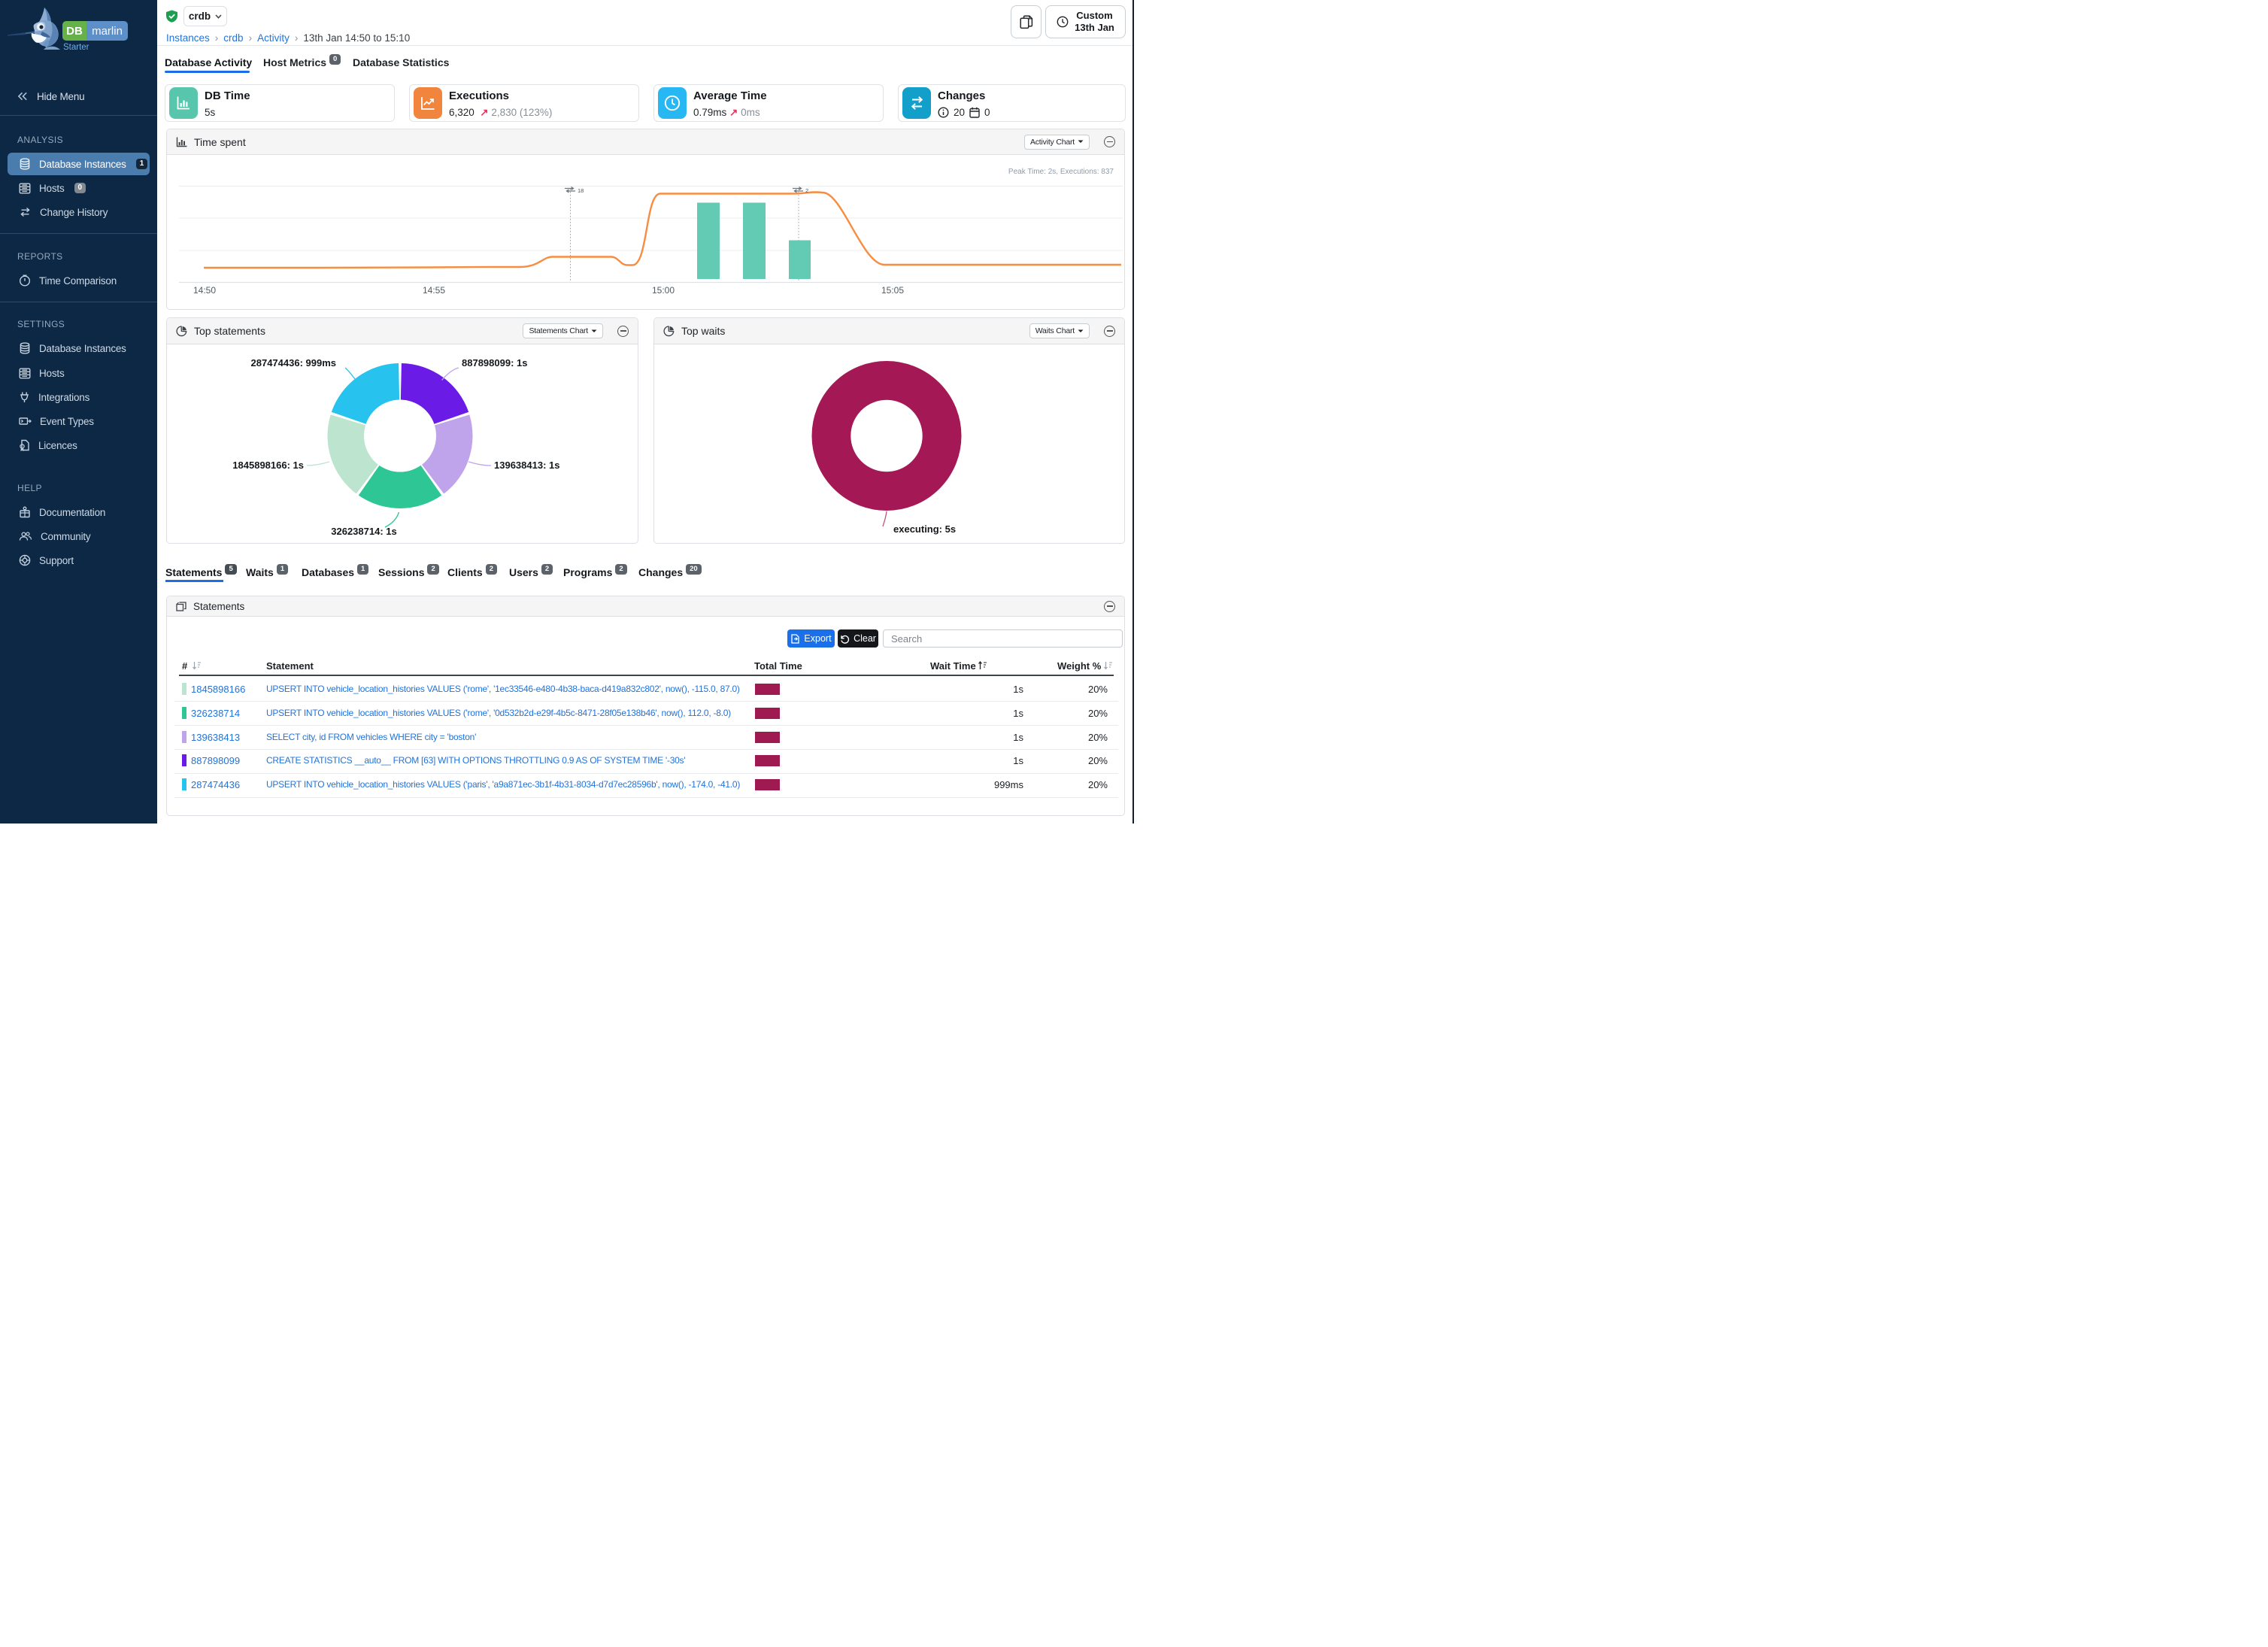  I want to click on svg-text: 1845898166: 1s, so click(268, 466).